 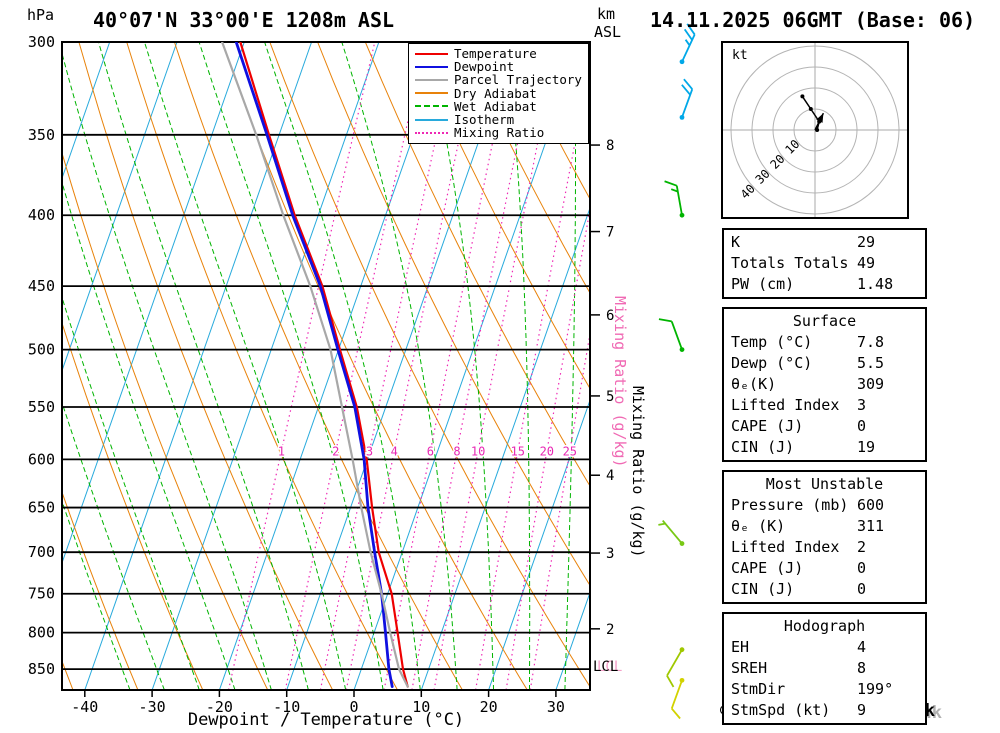 What do you see at coordinates (610, 554) in the screenshot?
I see `altitude-tick-label: 3` at bounding box center [610, 554].